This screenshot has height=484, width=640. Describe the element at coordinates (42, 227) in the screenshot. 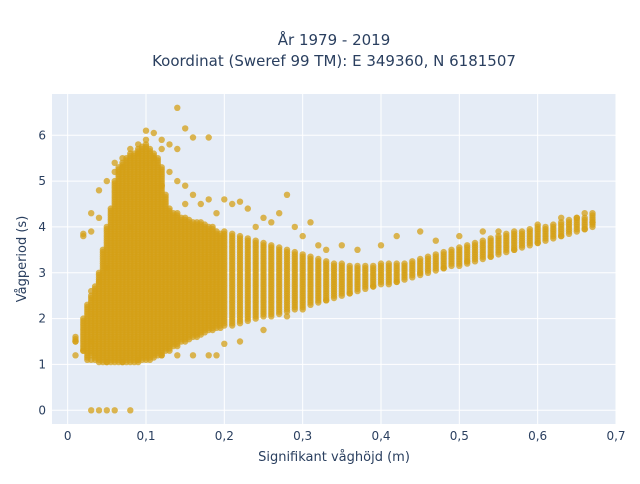

I see `y-tick-label: 4` at that location.